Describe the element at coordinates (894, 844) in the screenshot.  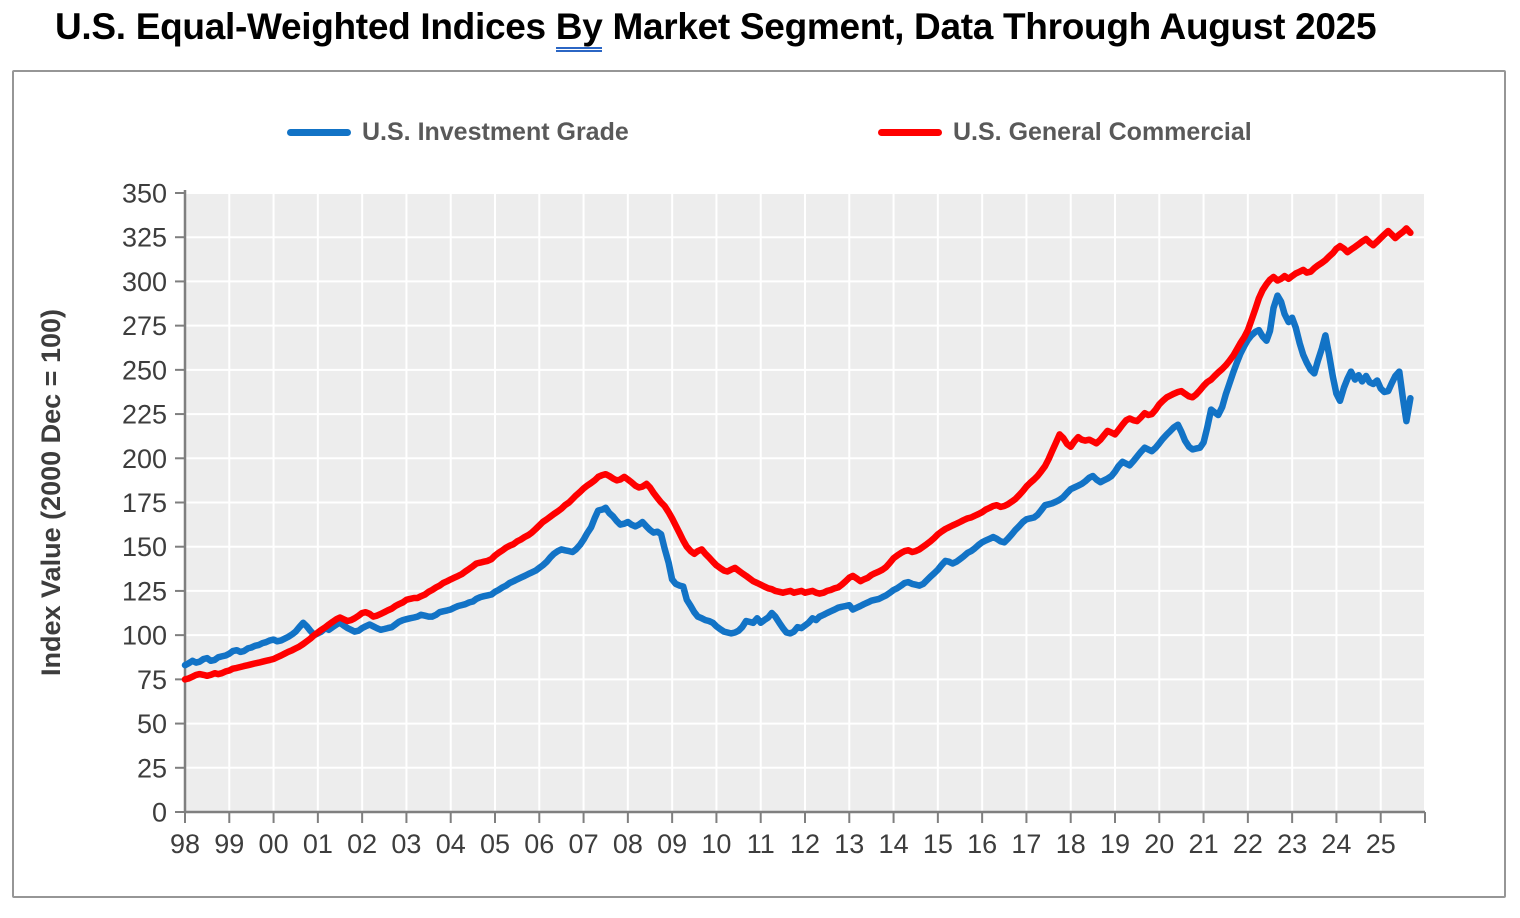
I see `x-tick-label: 14` at that location.